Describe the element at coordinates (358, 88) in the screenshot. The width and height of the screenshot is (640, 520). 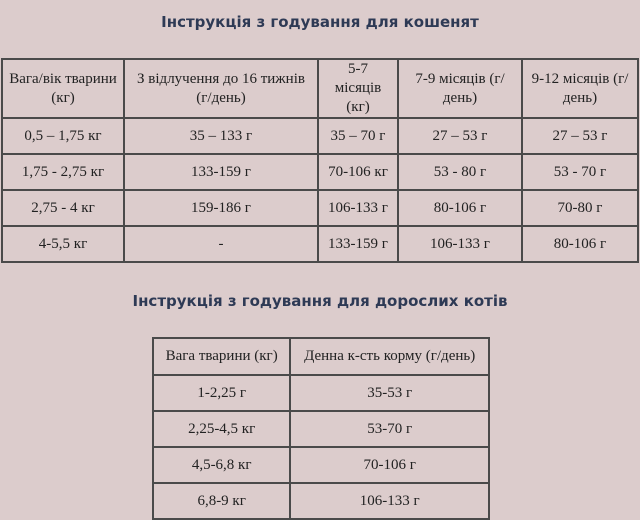
I see `header-cell: 5-7 місяців (кг)` at that location.